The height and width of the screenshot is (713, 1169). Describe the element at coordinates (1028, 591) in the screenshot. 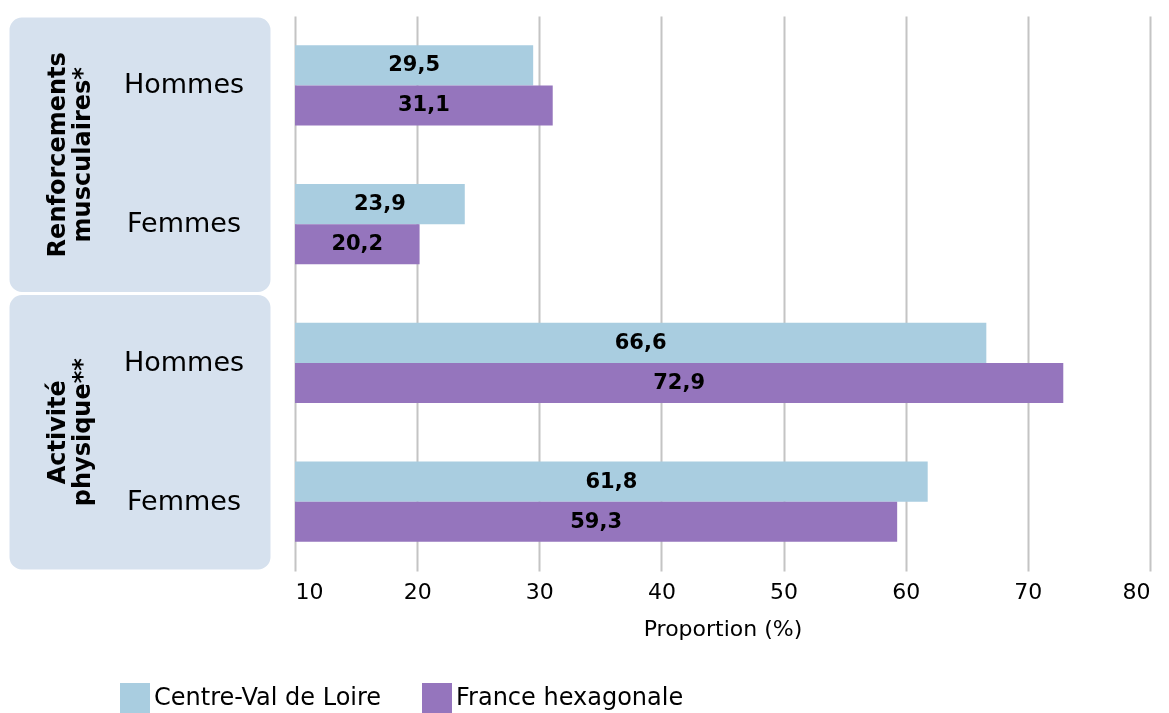

I see `x-tick-label: 70` at that location.